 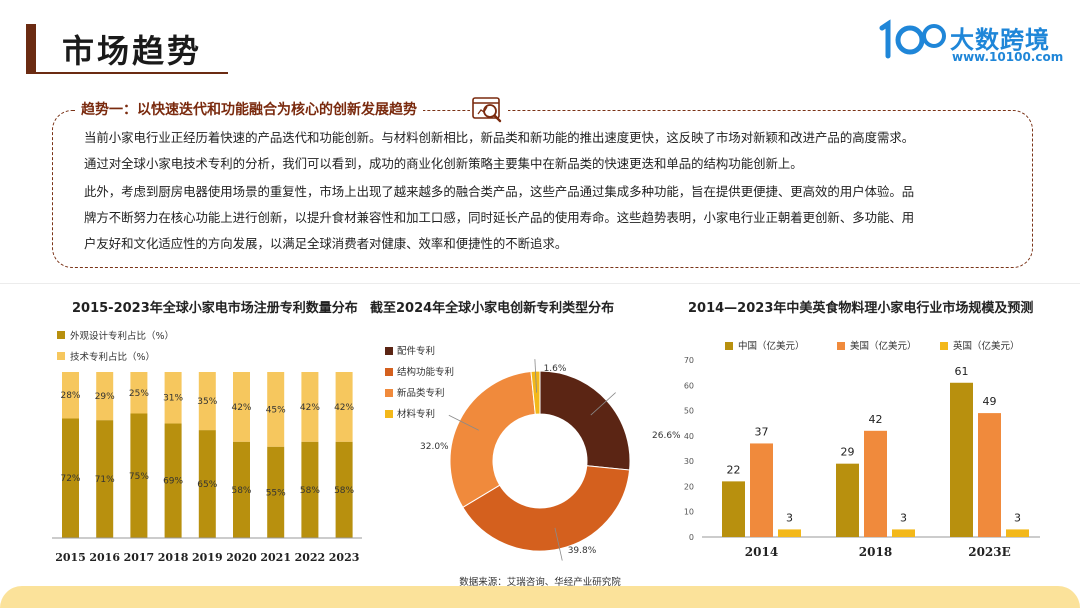 I want to click on x-tick-2022: 2022, so click(x=310, y=557).